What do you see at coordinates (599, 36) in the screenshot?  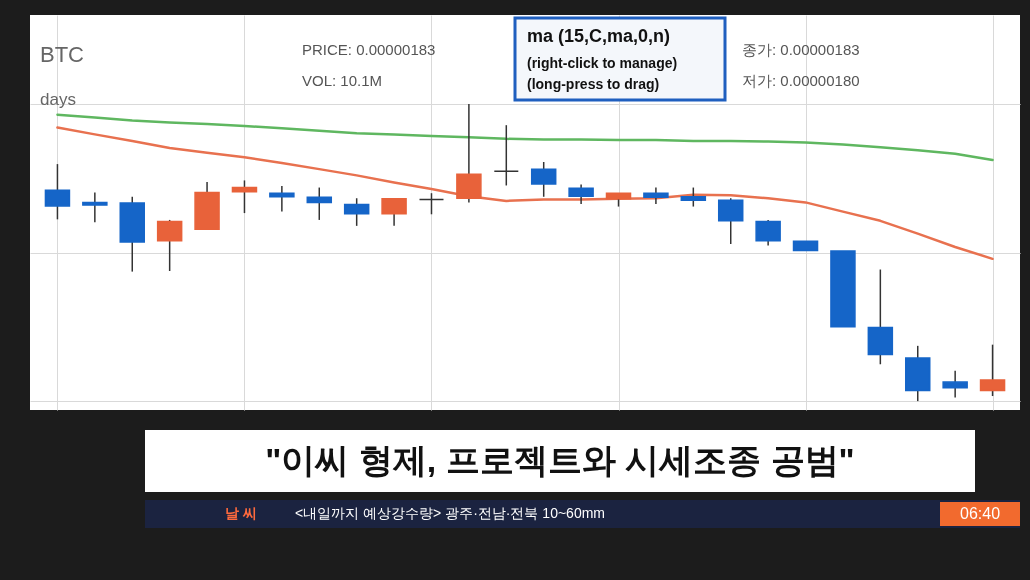 I see `text: ma (15,C,ma,0,n)` at bounding box center [599, 36].